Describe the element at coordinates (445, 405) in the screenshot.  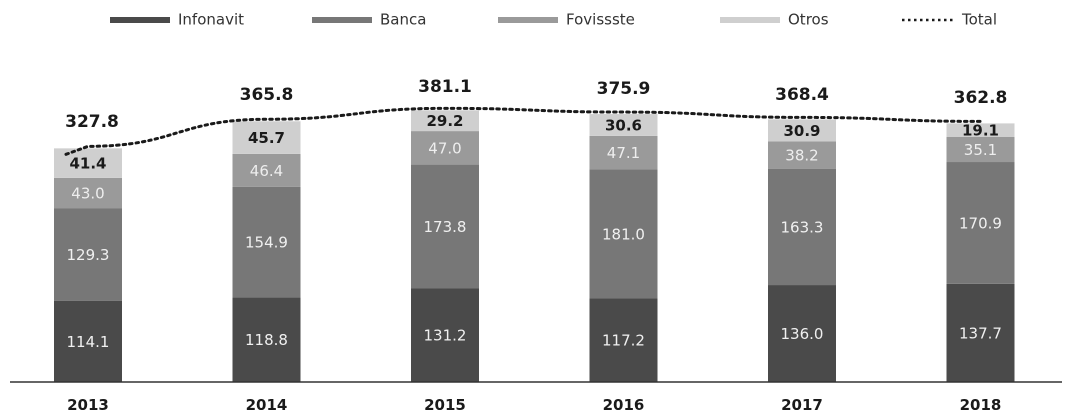
I see `x-tick-label-2015: 2015` at that location.